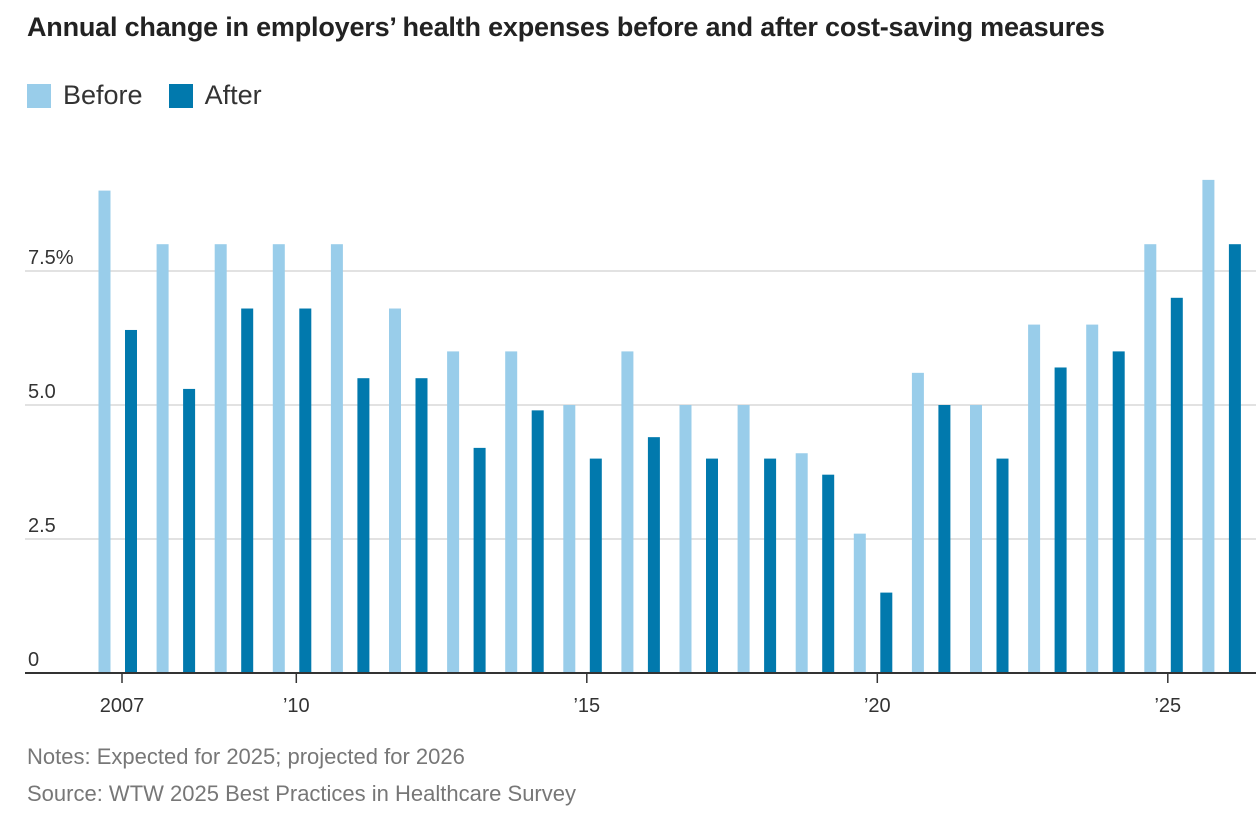  Describe the element at coordinates (1118, 512) in the screenshot. I see `bar-after-2024` at that location.